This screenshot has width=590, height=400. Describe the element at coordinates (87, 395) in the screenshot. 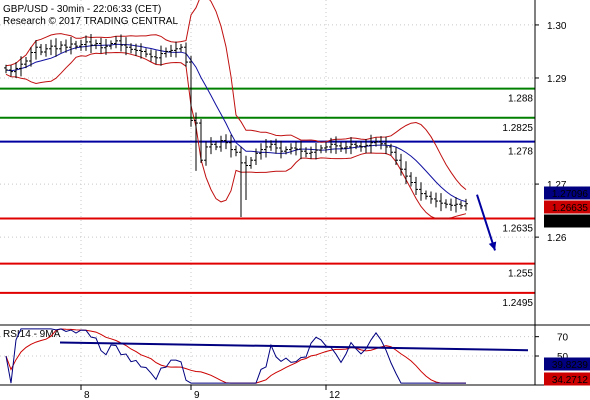

I see `time-tick-label: 8` at that location.